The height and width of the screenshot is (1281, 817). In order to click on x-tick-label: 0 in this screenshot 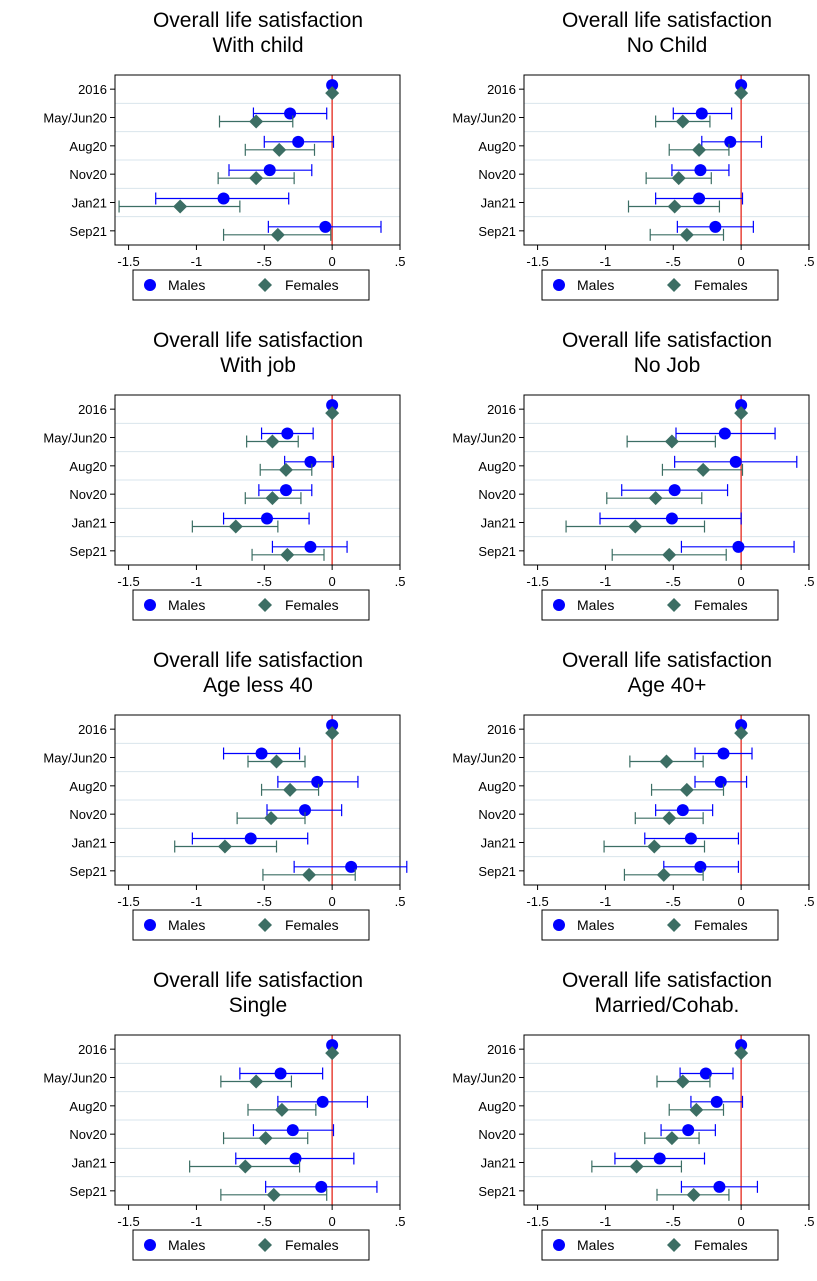, I will do `click(741, 1221)`.